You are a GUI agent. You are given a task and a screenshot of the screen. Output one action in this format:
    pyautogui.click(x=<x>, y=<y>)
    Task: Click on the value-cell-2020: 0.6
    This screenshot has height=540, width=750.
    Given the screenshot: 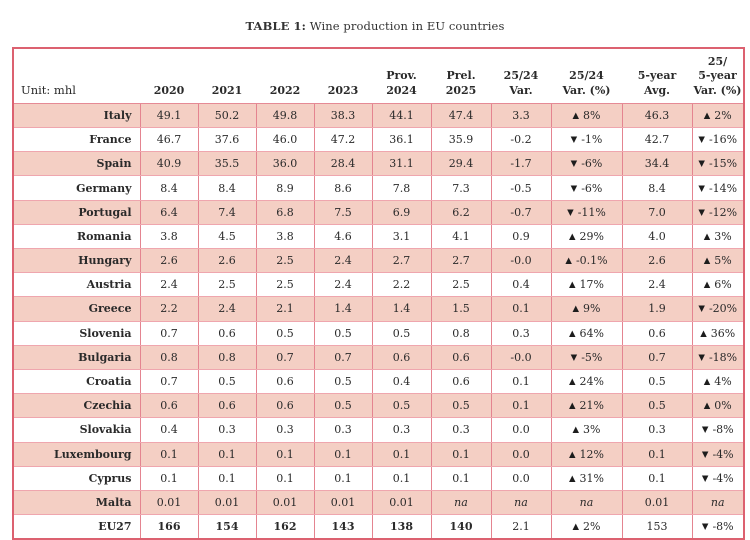 What is the action you would take?
    pyautogui.click(x=169, y=406)
    